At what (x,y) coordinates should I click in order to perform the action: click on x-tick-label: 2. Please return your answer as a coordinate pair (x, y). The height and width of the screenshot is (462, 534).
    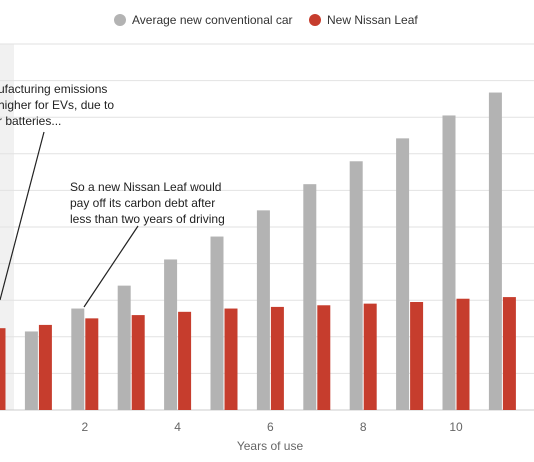
    Looking at the image, I should click on (84, 427).